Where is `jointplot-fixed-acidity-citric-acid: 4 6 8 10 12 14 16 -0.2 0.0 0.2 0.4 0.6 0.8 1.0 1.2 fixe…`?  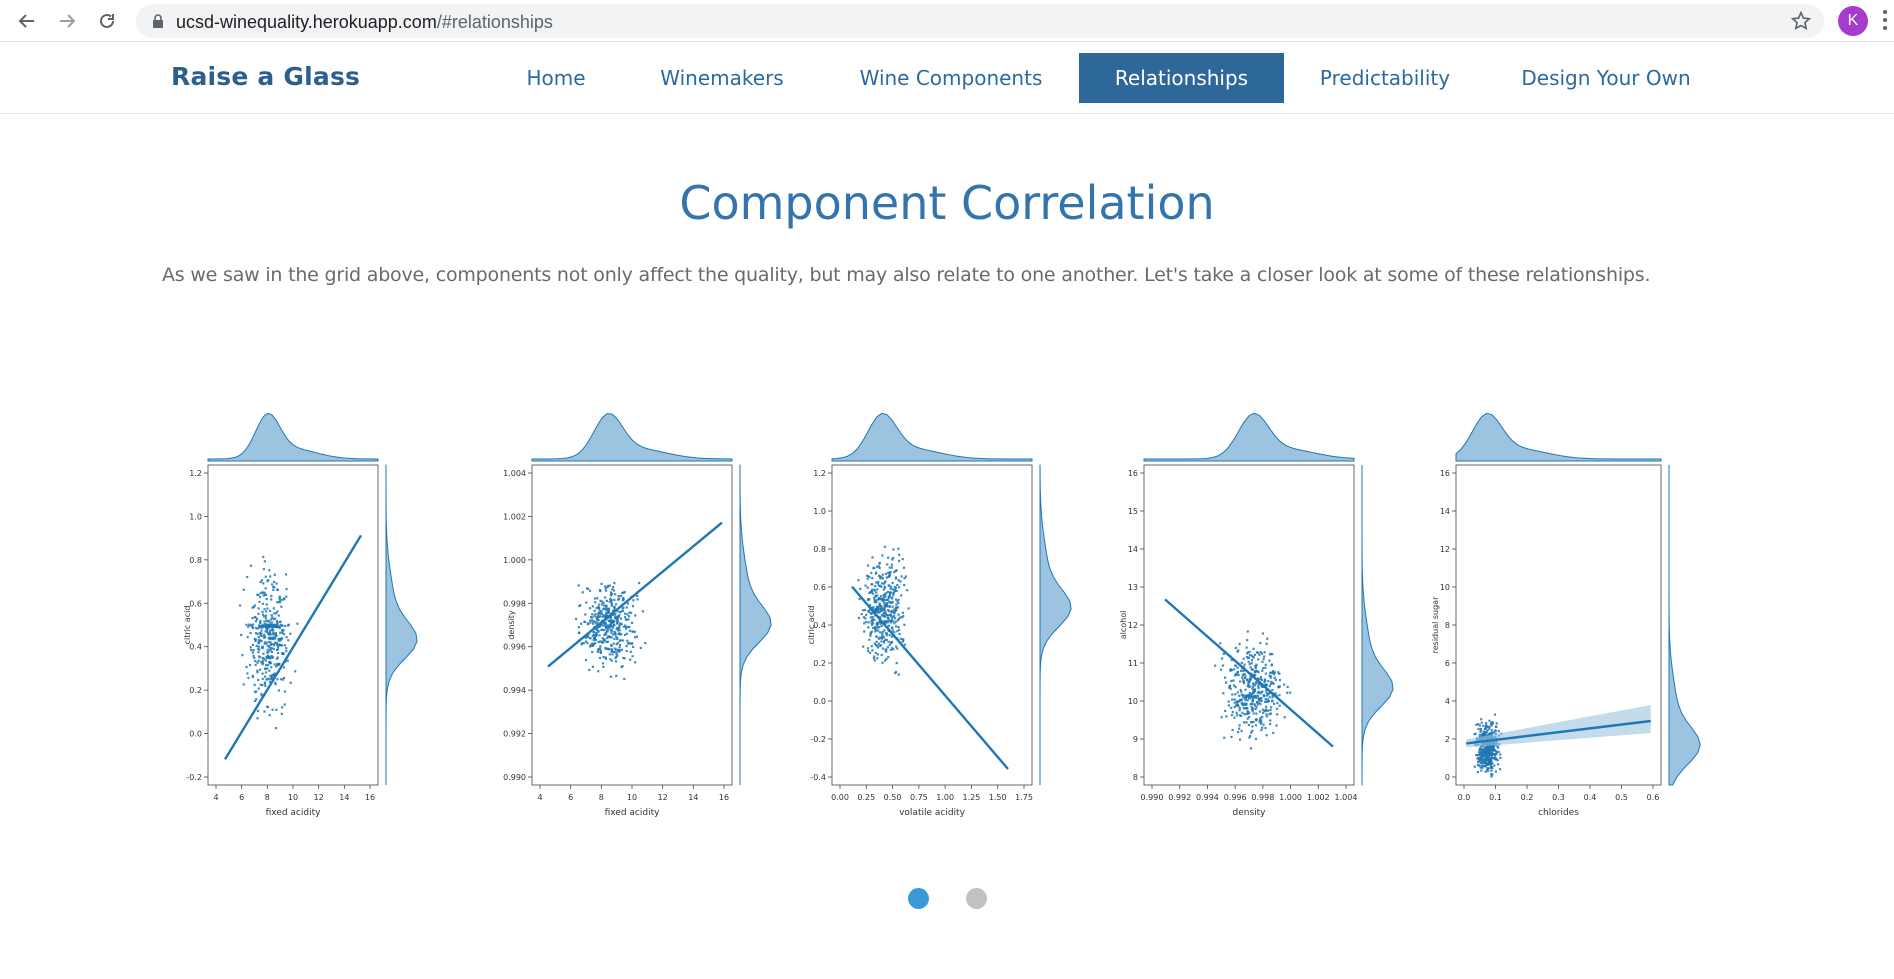 jointplot-fixed-acidity-citric-acid: 4 6 8 10 12 14 16 -0.2 0.0 0.2 0.4 0.6 0.8 1.0 1.2 fixe… is located at coordinates (330, 615).